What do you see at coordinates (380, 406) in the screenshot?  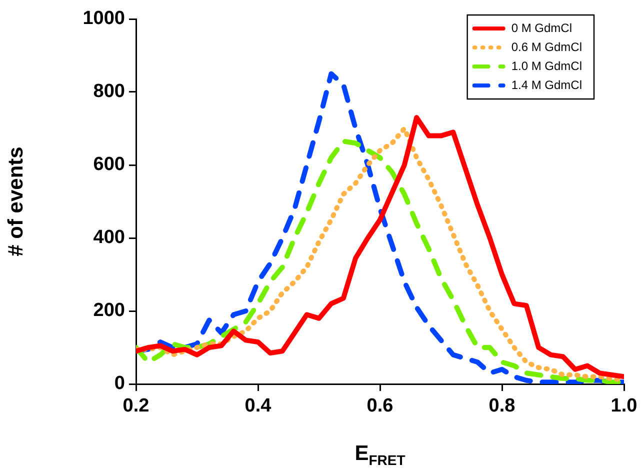 I see `x-tick-label: 0.6` at bounding box center [380, 406].